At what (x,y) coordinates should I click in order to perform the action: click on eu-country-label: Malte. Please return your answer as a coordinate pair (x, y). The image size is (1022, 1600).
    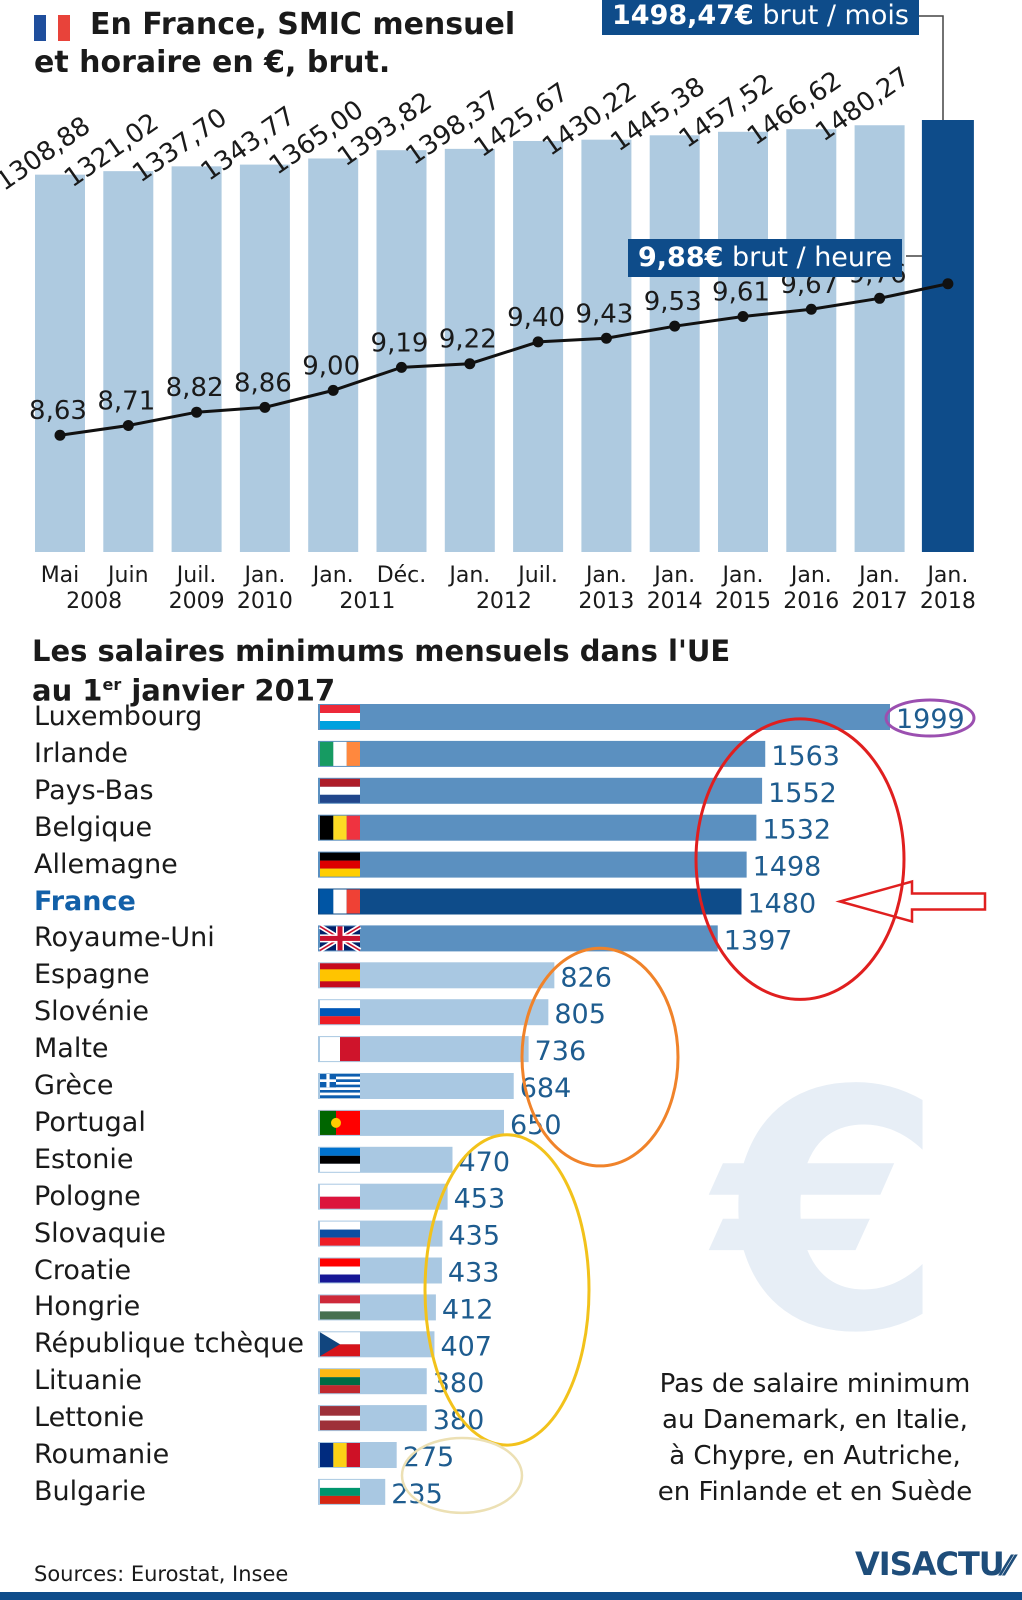
    Looking at the image, I should click on (71, 1049).